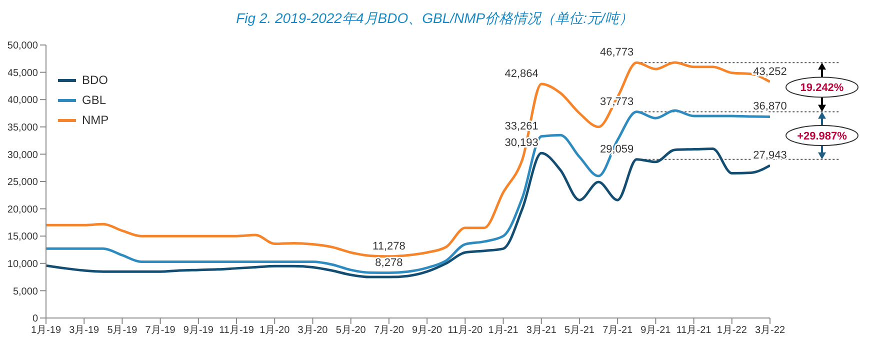 Image resolution: width=869 pixels, height=345 pixels. I want to click on data-label: 27,943, so click(770, 155).